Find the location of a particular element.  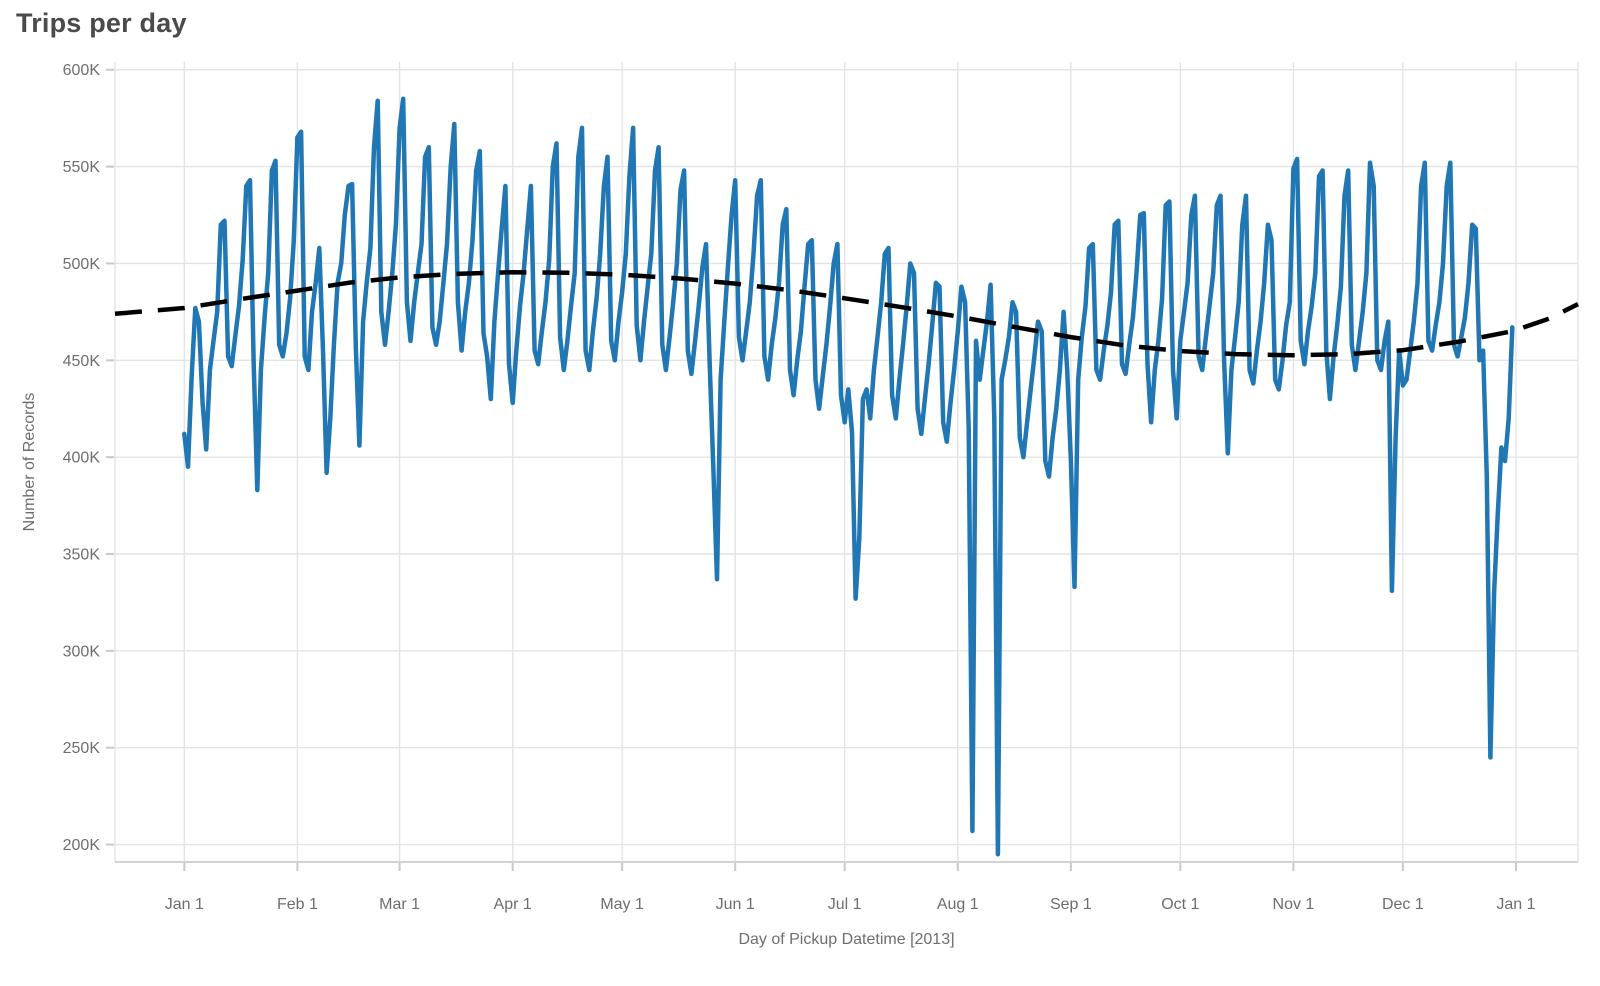

x-tick-label: Jul 1 is located at coordinates (845, 904).